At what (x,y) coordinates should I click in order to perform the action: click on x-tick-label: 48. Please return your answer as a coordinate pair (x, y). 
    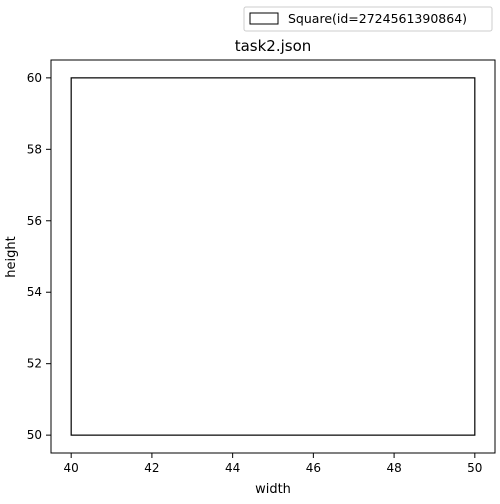
    Looking at the image, I should click on (393, 468).